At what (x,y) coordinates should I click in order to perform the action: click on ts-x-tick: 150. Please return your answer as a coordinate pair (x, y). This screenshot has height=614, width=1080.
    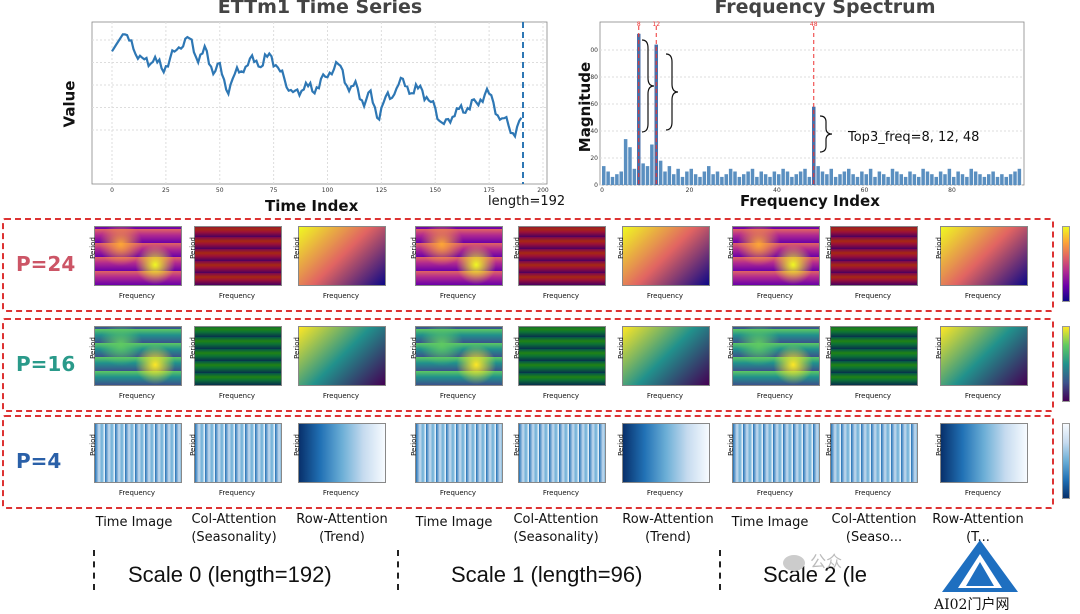
    Looking at the image, I should click on (436, 190).